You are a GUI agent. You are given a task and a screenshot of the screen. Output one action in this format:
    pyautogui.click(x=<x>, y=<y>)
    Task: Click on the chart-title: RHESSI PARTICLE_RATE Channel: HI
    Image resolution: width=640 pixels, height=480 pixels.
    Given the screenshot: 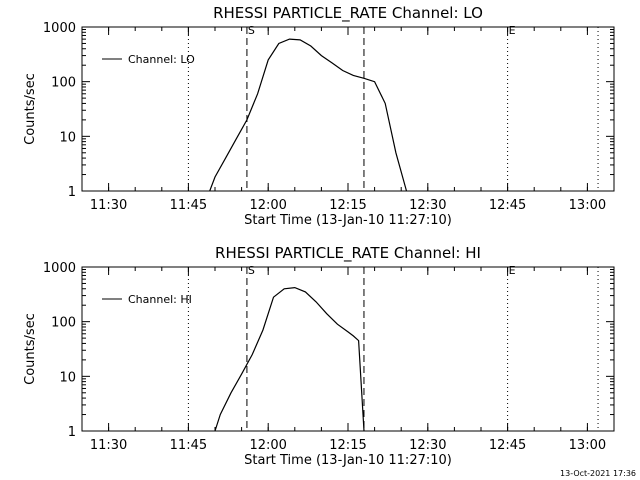 What is the action you would take?
    pyautogui.click(x=348, y=253)
    